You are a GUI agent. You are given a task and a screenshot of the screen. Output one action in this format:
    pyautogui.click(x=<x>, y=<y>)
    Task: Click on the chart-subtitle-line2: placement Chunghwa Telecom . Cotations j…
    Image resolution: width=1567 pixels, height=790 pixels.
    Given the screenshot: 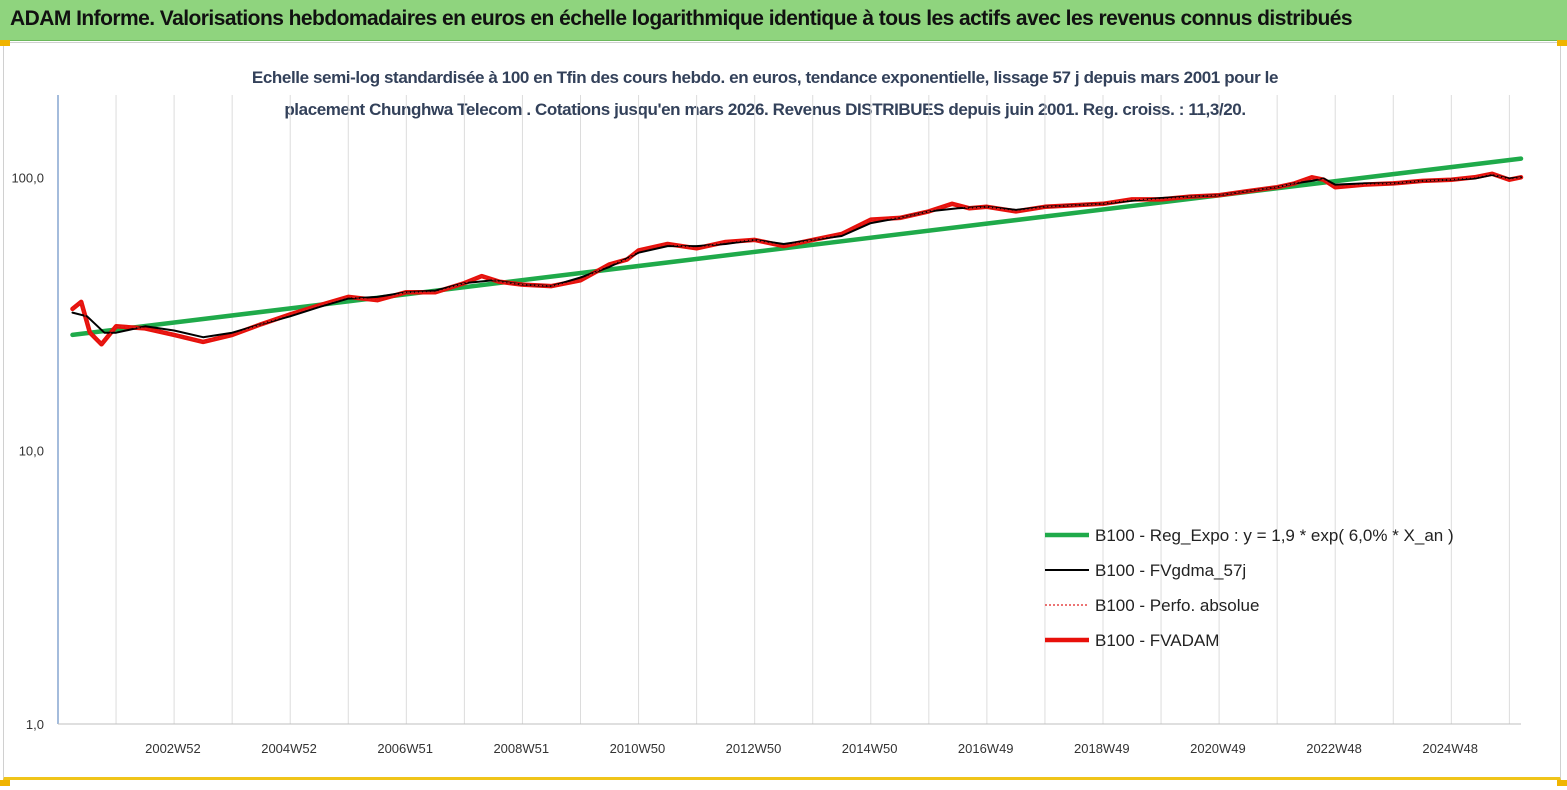 What is the action you would take?
    pyautogui.click(x=765, y=109)
    